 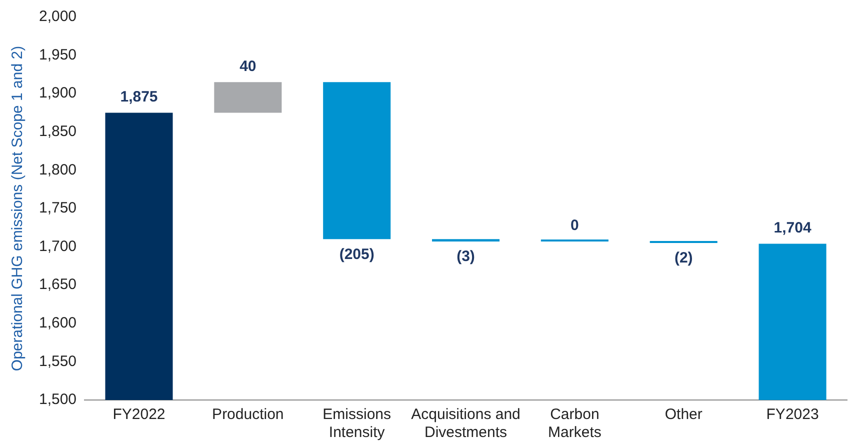 I want to click on y-tick-label: 1,550, so click(x=57, y=361).